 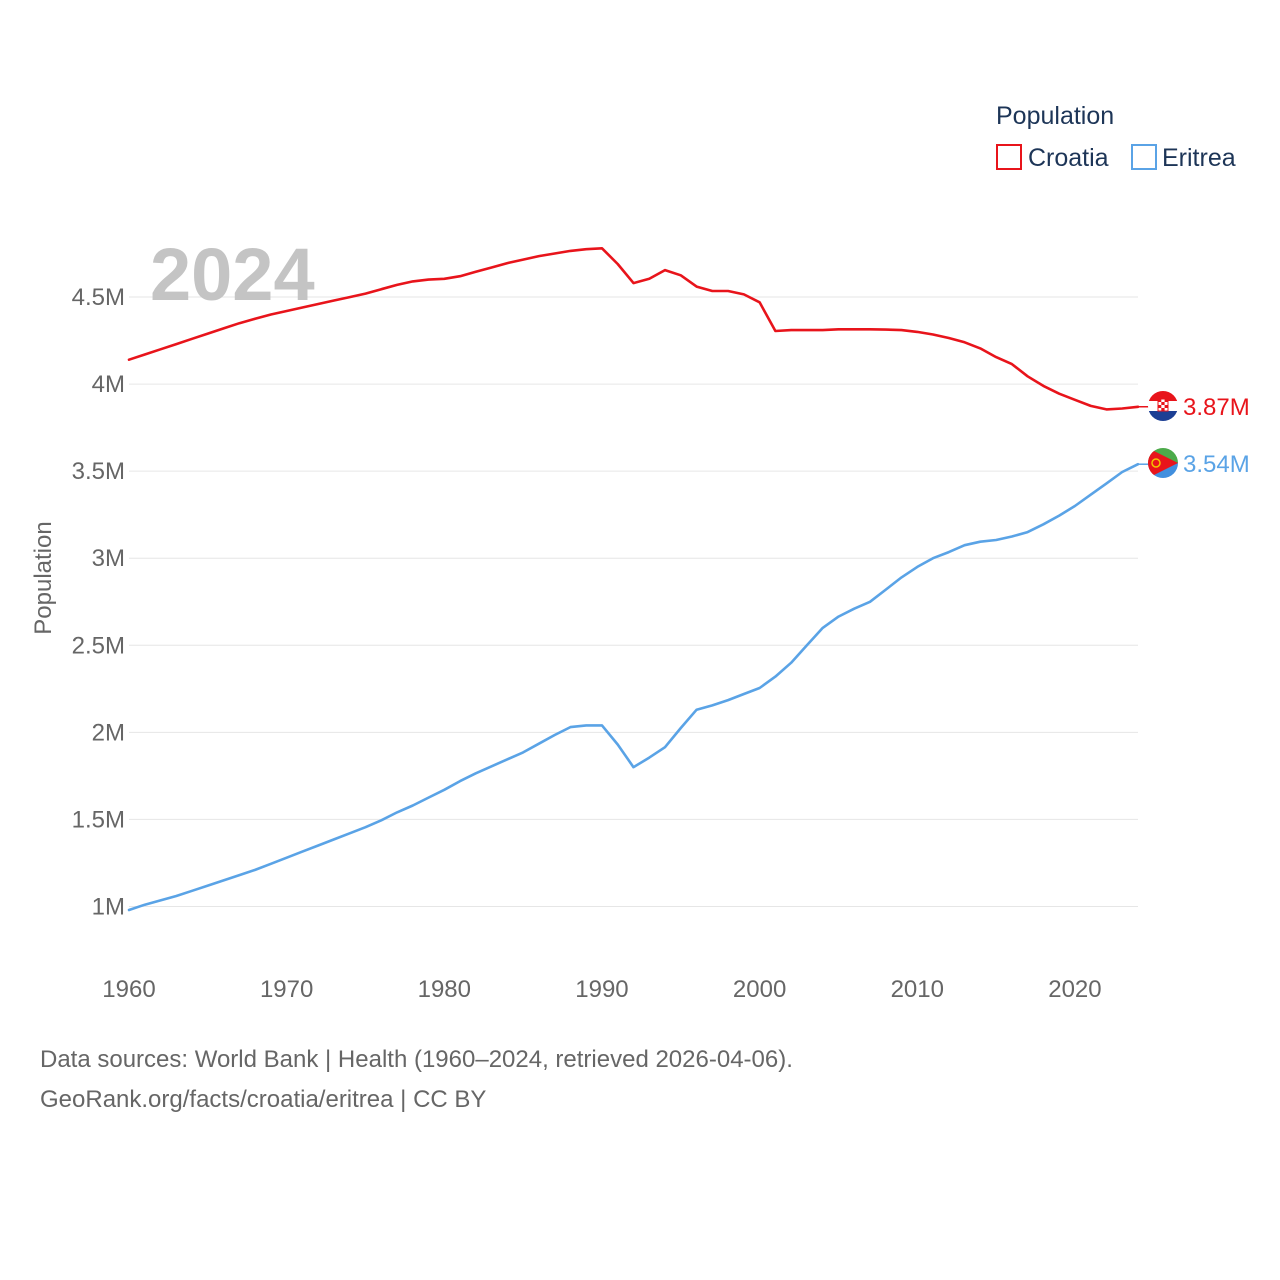 What do you see at coordinates (1144, 157) in the screenshot?
I see `legend-swatch-eritrea` at bounding box center [1144, 157].